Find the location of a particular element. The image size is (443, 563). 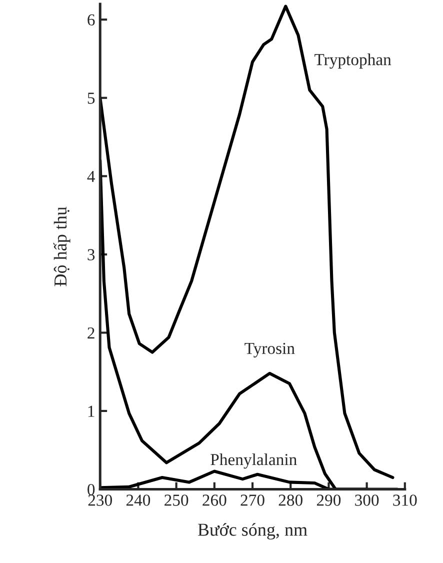

y-axis-title: Độ hấp thụ is located at coordinates (61, 246).